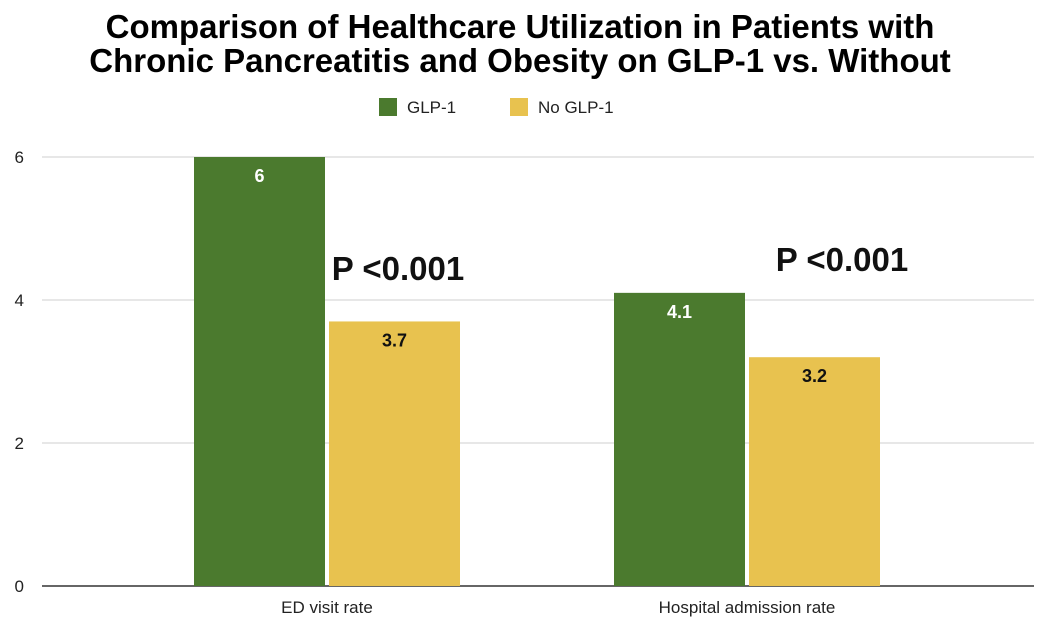 This screenshot has height=630, width=1041. Describe the element at coordinates (431, 107) in the screenshot. I see `legend-label-glp1: GLP-1` at that location.